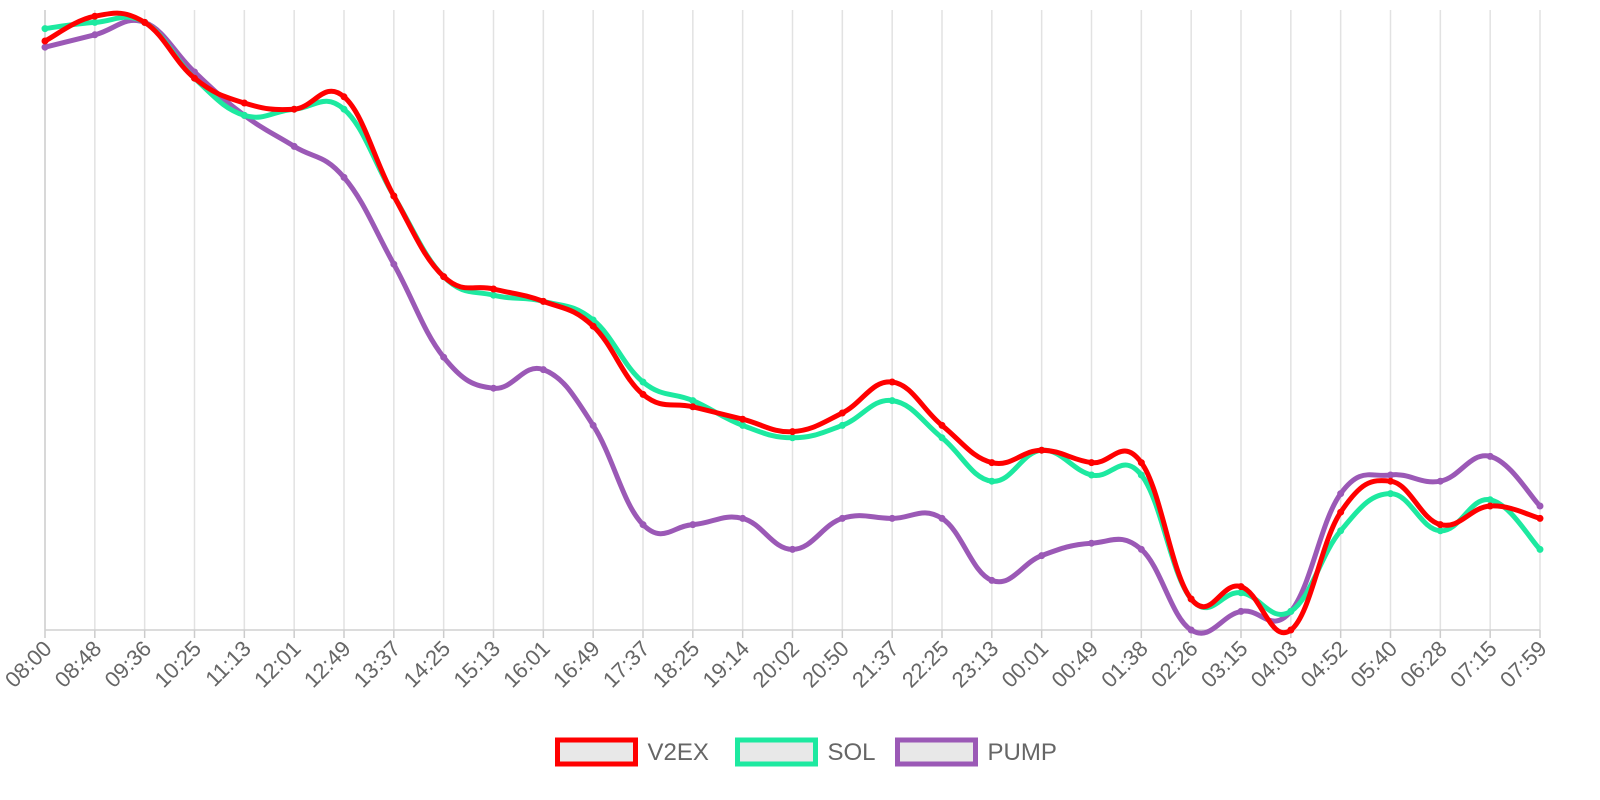 This screenshot has height=800, width=1600. I want to click on x-tick-label: 15:13, so click(476, 664).